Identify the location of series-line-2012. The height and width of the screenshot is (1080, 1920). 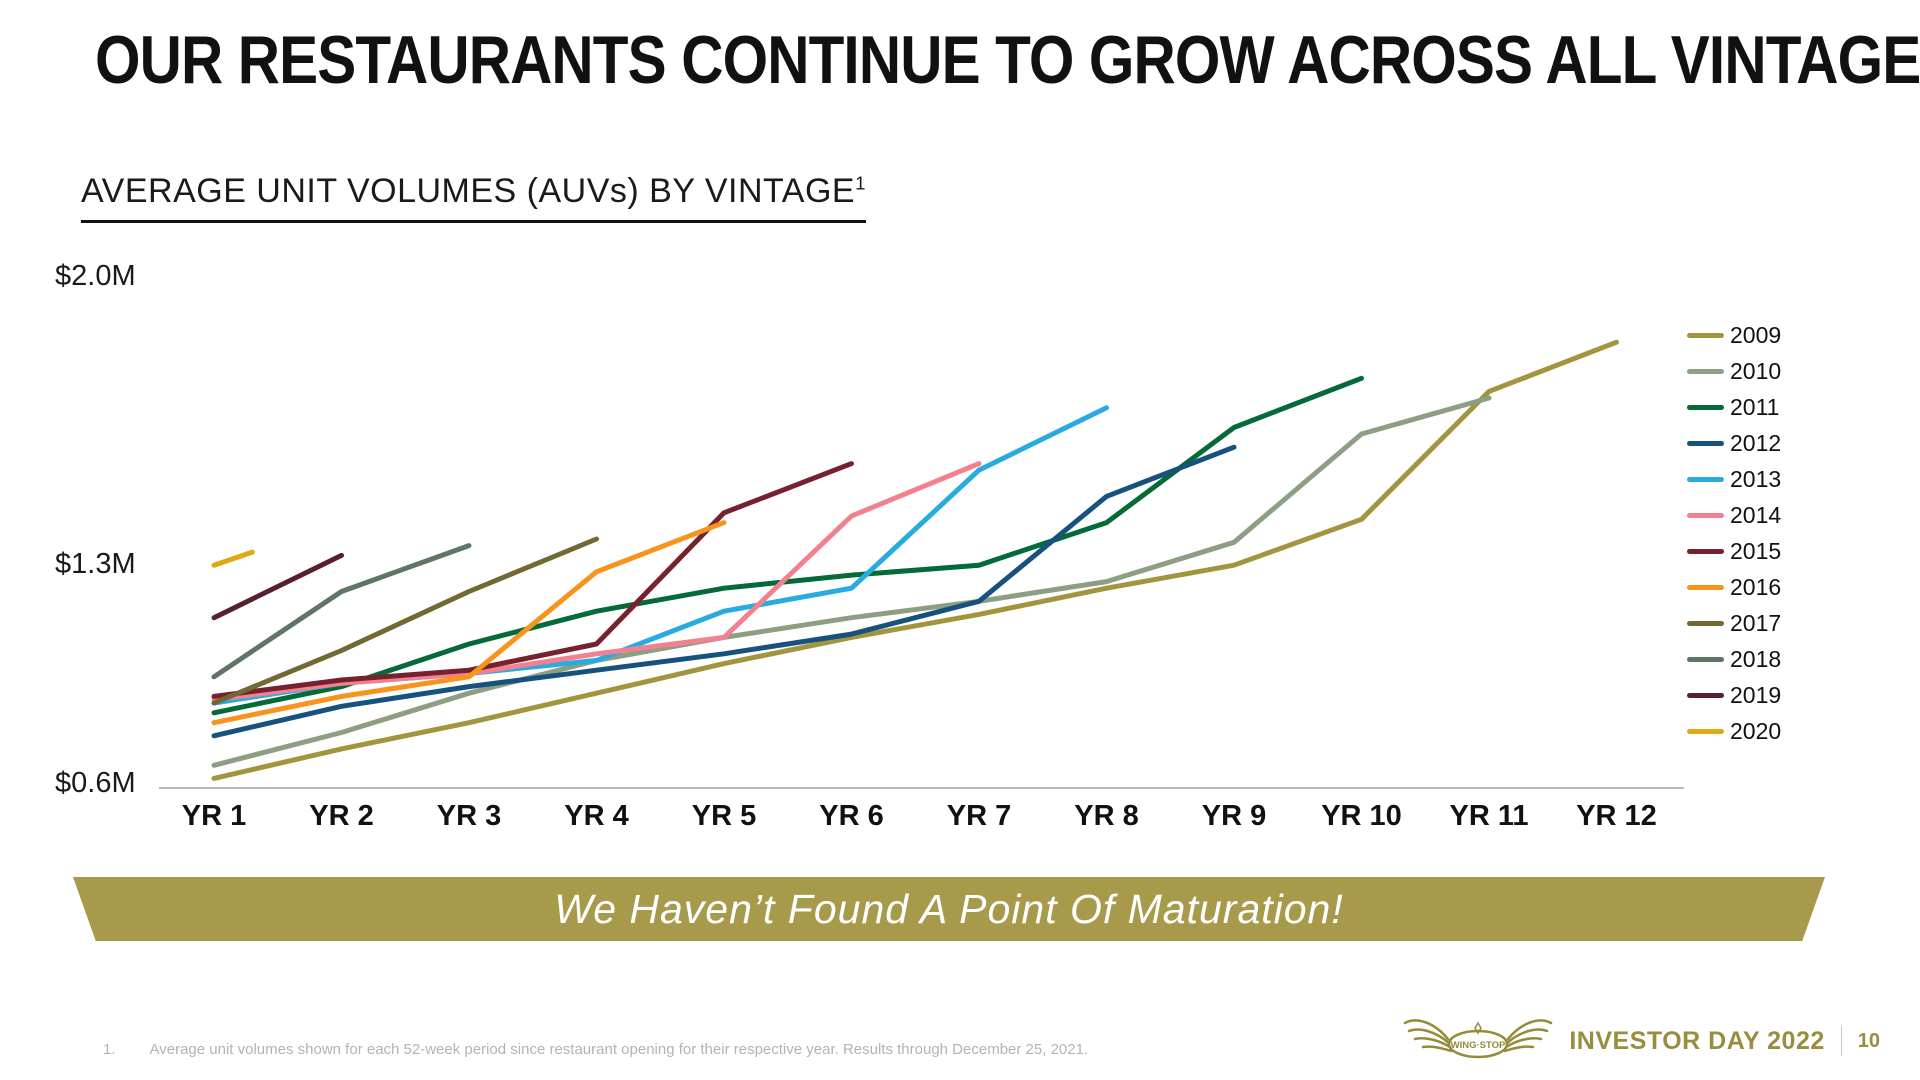
(724, 591).